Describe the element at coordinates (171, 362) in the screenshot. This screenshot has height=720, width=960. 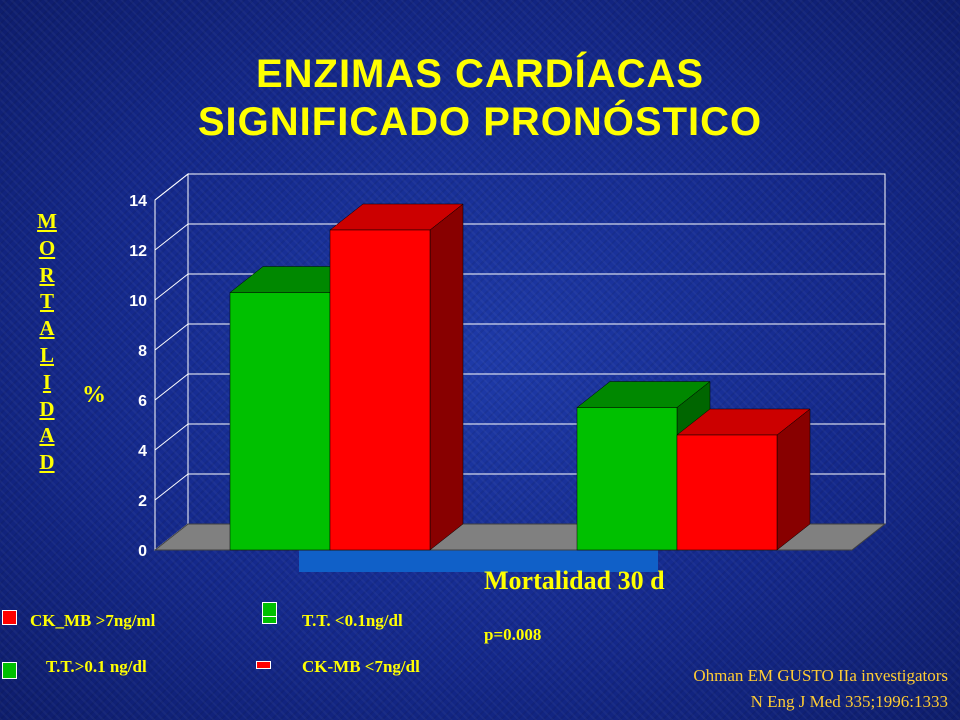
I see `chart-side-wall` at that location.